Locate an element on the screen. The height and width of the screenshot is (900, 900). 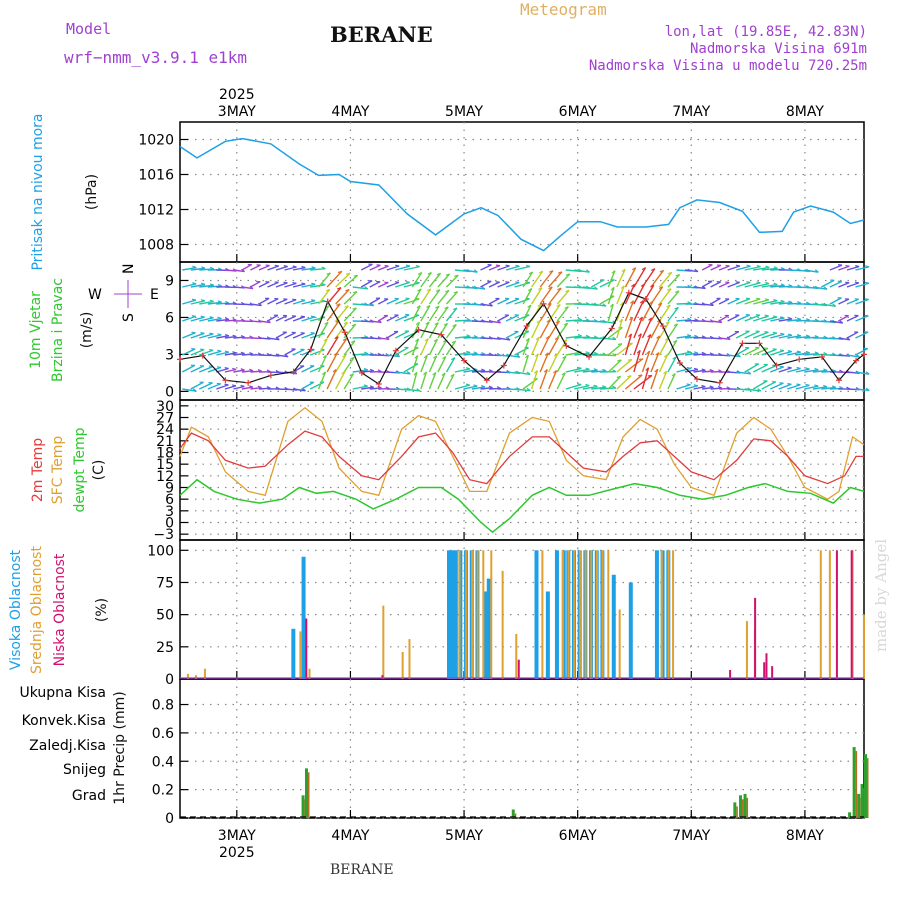
temp-2m-axis-label: 2m Temp is located at coordinates (38, 470).